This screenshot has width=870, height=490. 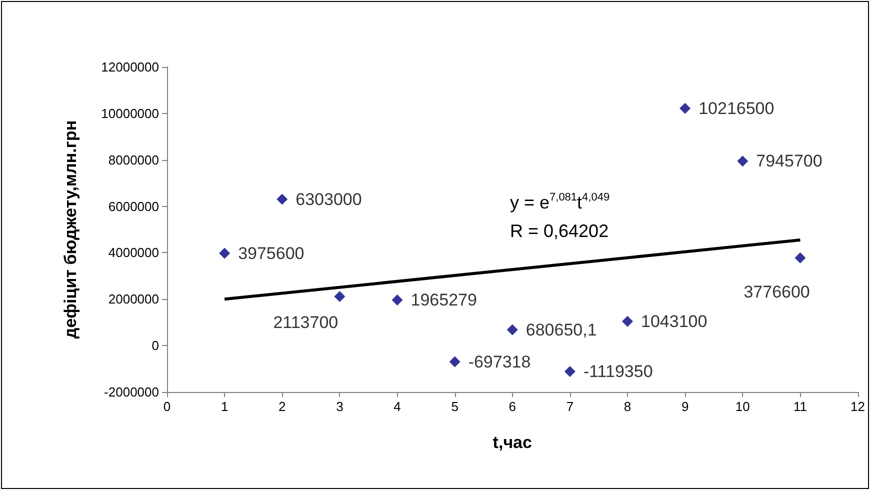 I want to click on y-tick-label: 12000000, so click(x=130, y=67).